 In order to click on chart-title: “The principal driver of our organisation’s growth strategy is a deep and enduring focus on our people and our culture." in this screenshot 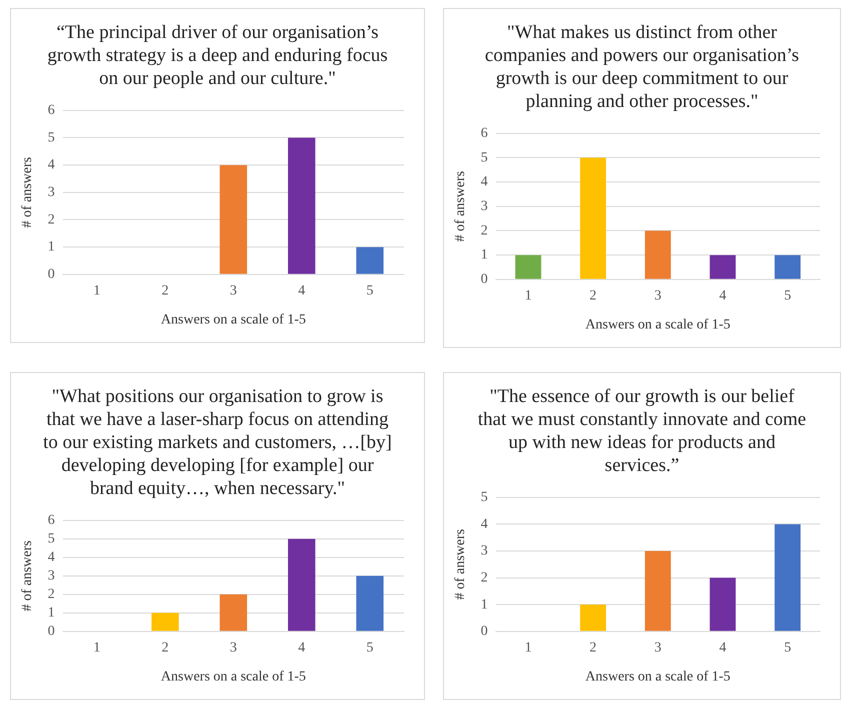, I will do `click(217, 55)`.